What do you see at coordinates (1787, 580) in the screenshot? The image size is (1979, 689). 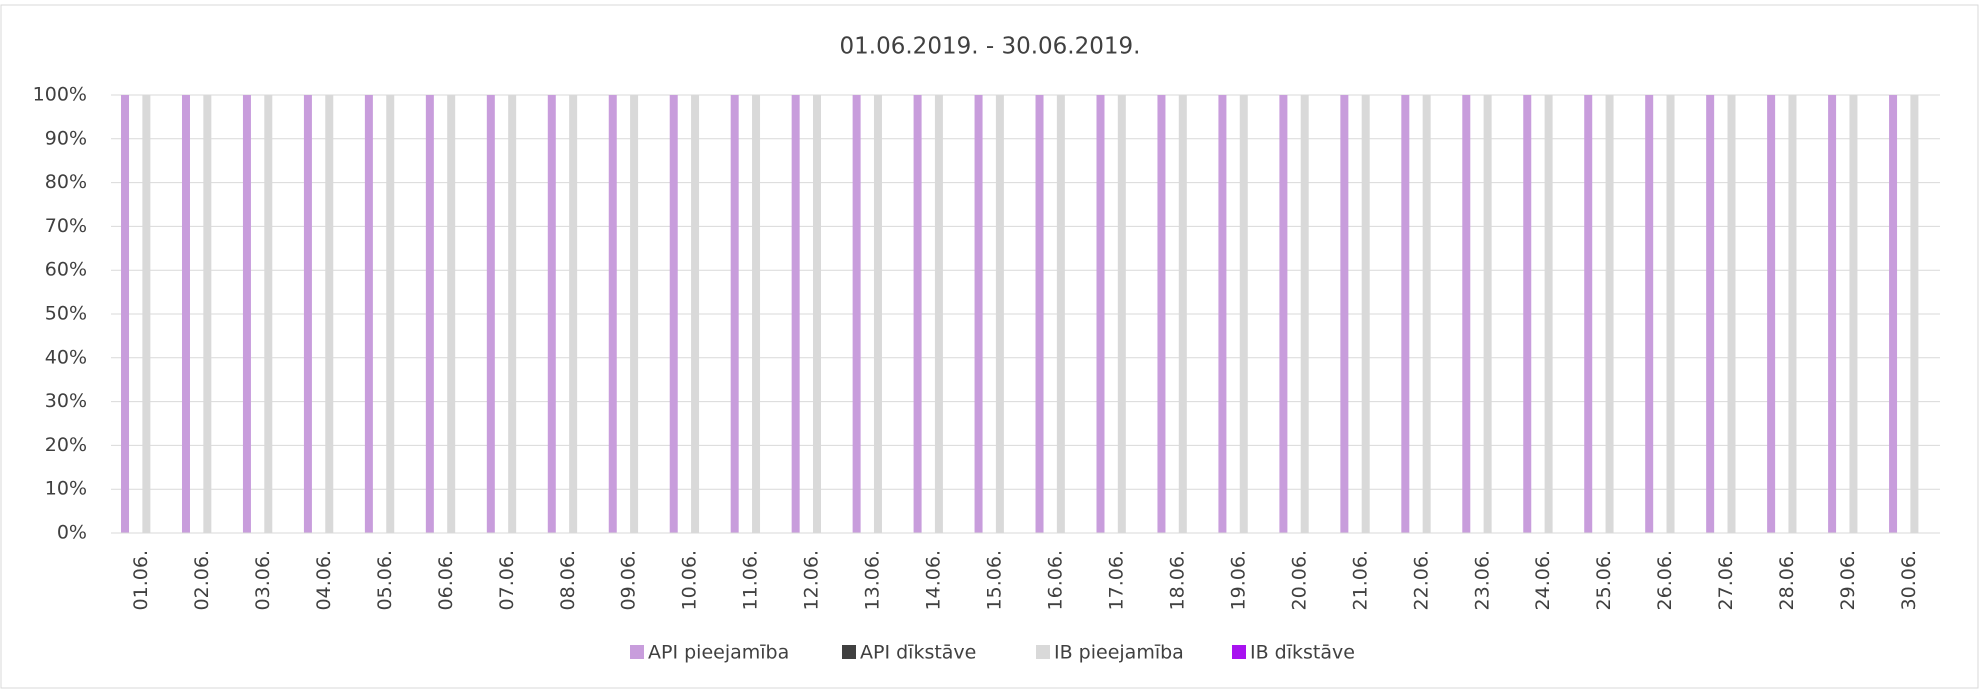 I see `x-tick-label: 28.06.` at bounding box center [1787, 580].